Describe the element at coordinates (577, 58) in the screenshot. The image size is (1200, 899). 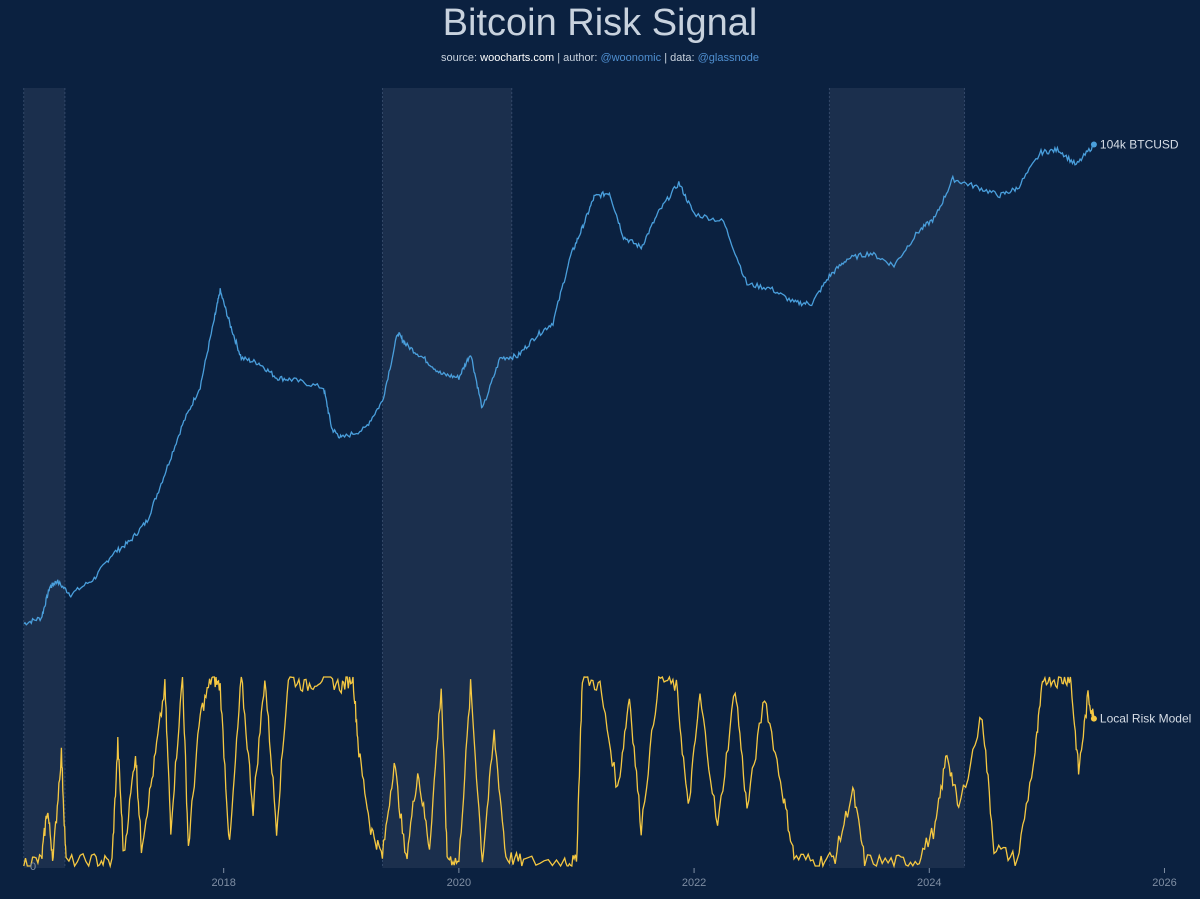
I see `subtitle-author-prefix: | author:` at that location.